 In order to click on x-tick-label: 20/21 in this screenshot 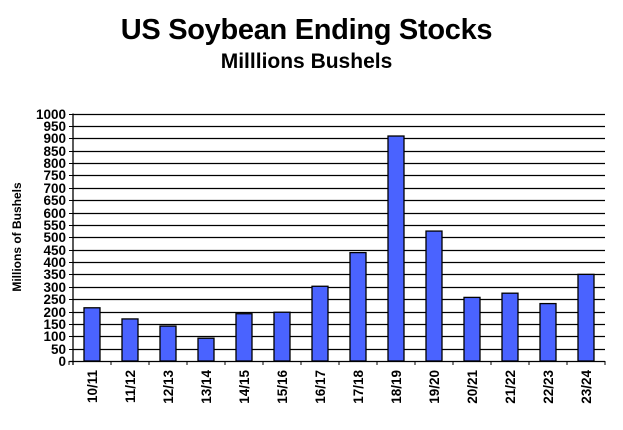, I will do `click(472, 387)`.